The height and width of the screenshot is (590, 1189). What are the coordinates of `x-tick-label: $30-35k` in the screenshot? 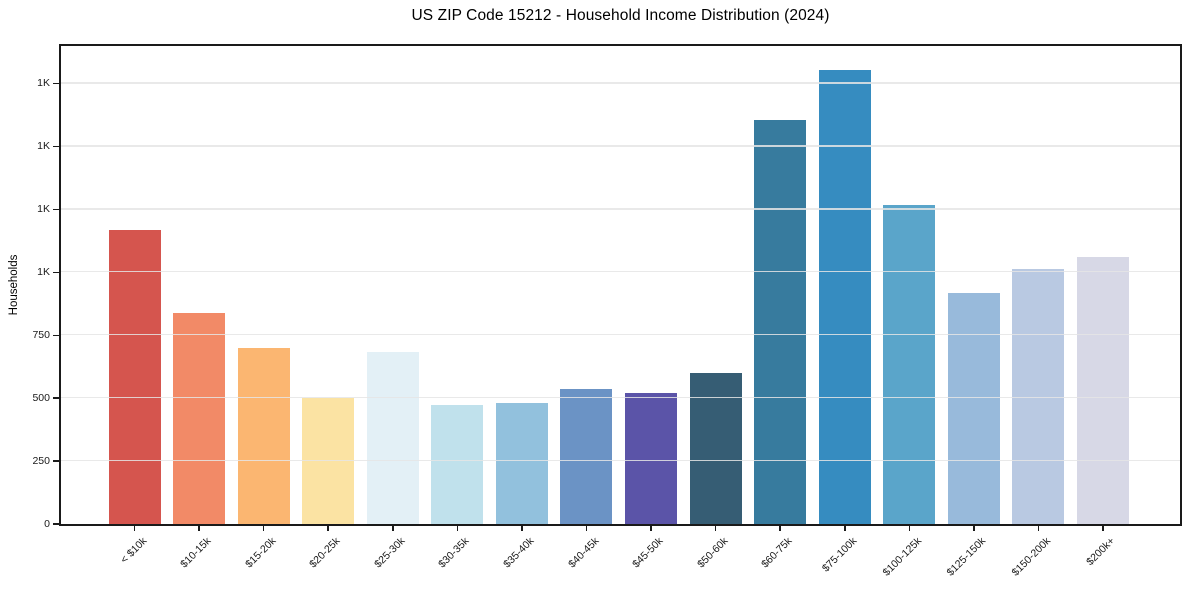 It's located at (454, 553).